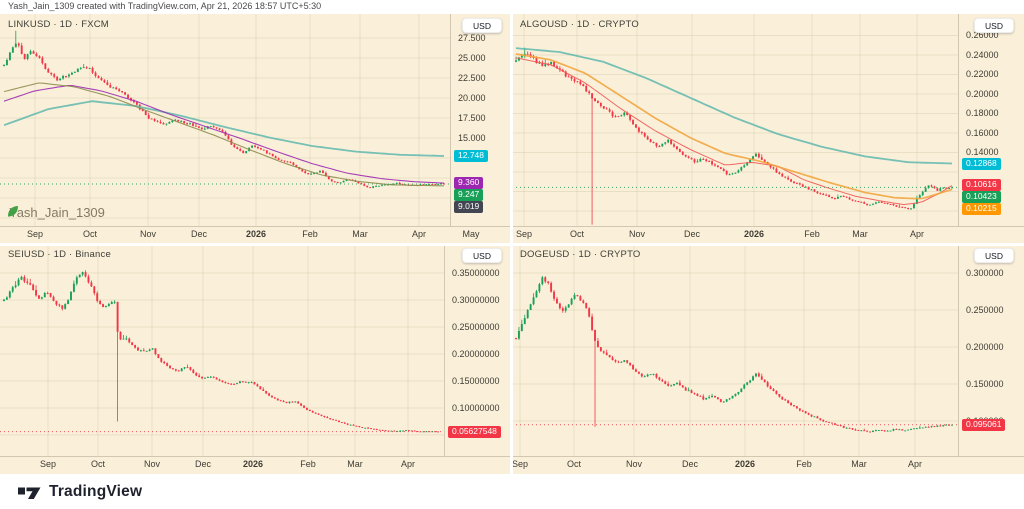  Describe the element at coordinates (472, 118) in the screenshot. I see `price-tick: 17.500` at that location.